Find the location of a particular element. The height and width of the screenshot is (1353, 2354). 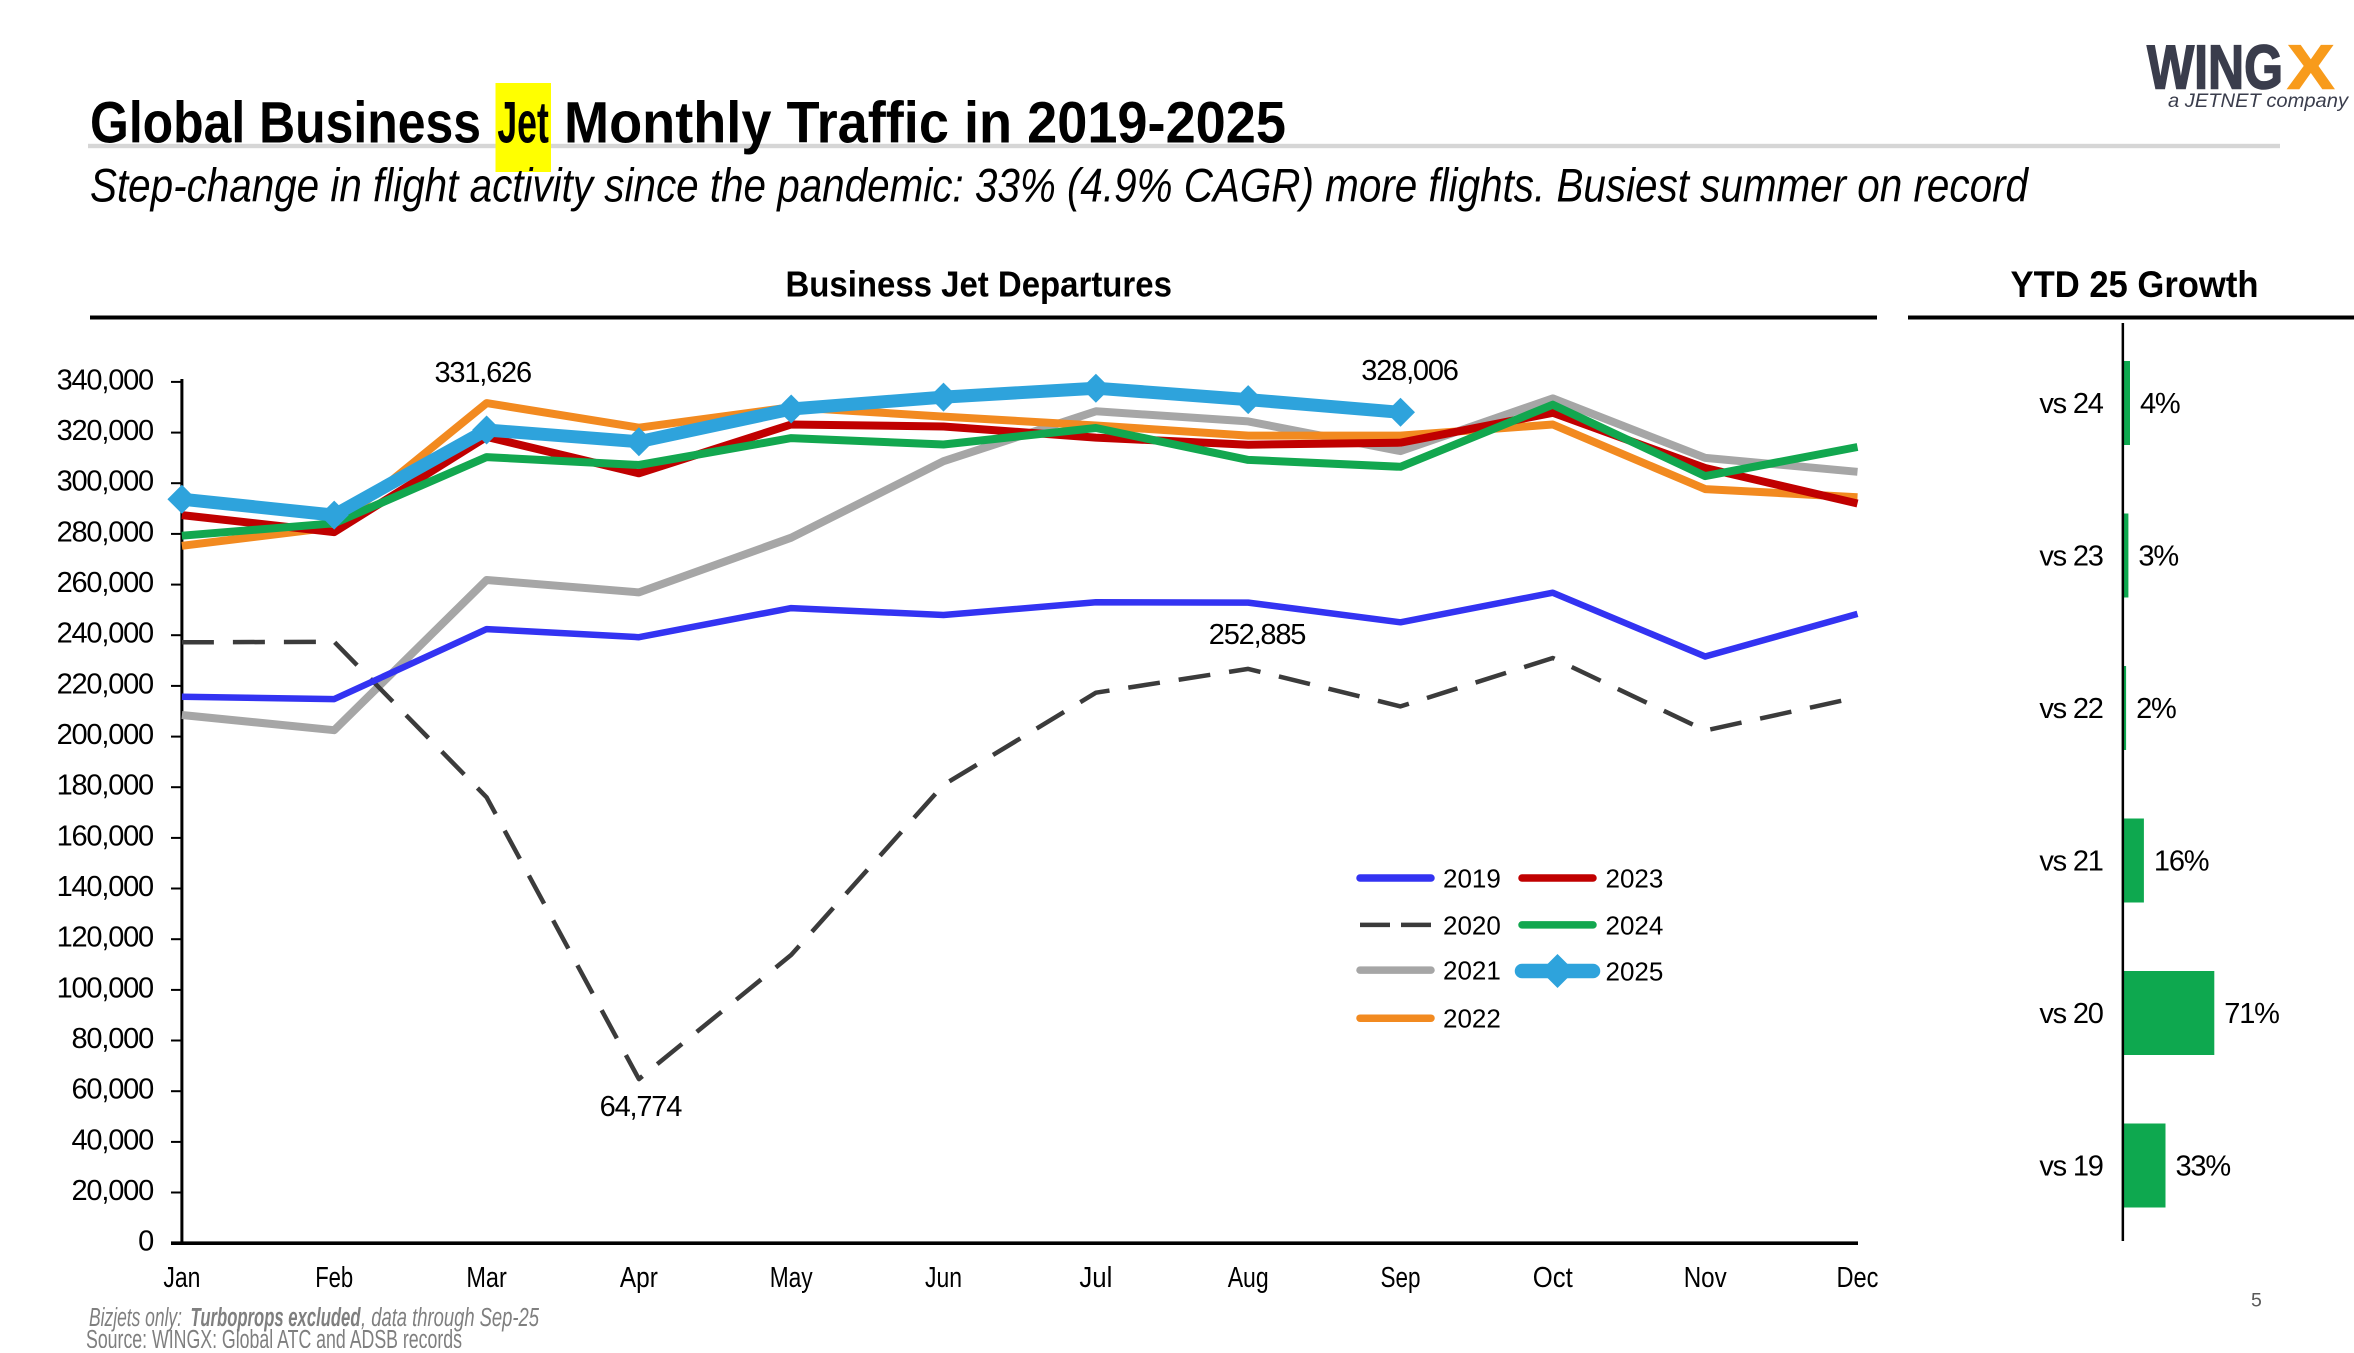

svg-text: Nov is located at coordinates (1705, 1278).